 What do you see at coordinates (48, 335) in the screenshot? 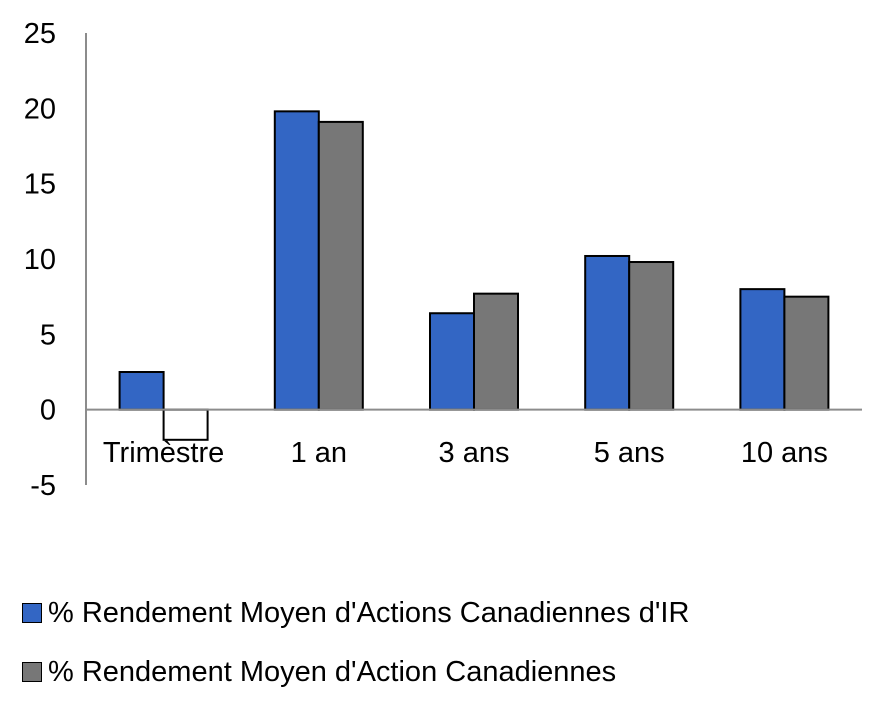
I see `y-tick-label: 5` at bounding box center [48, 335].